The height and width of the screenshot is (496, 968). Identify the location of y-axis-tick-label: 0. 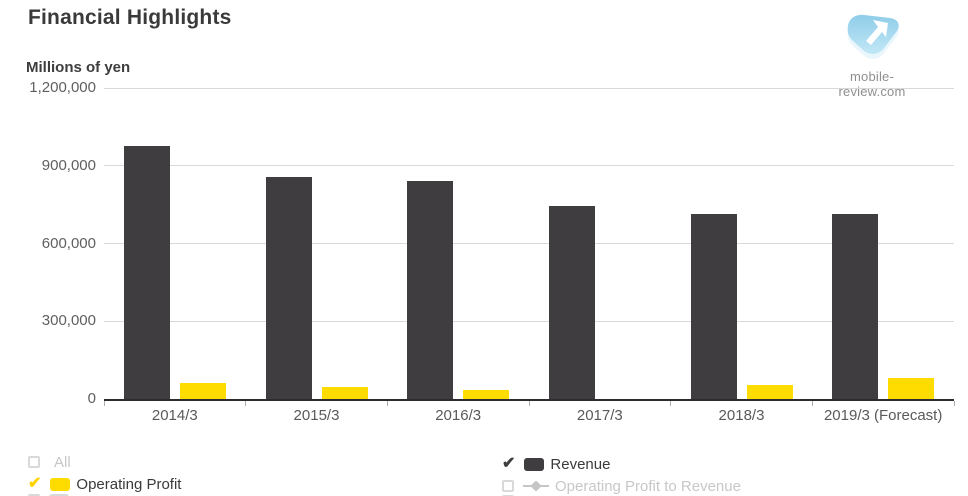
(91, 398).